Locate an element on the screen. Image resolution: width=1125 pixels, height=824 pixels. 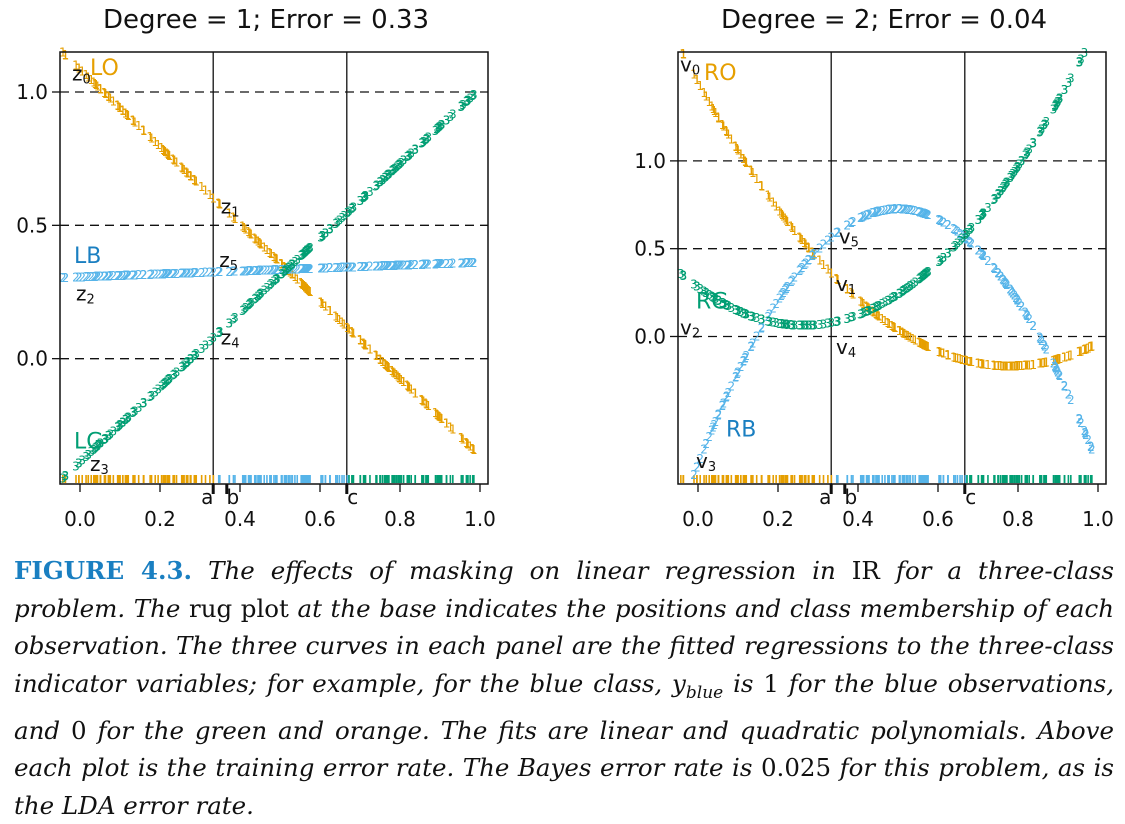
y-tick-label: 0.5 is located at coordinates (32, 225).